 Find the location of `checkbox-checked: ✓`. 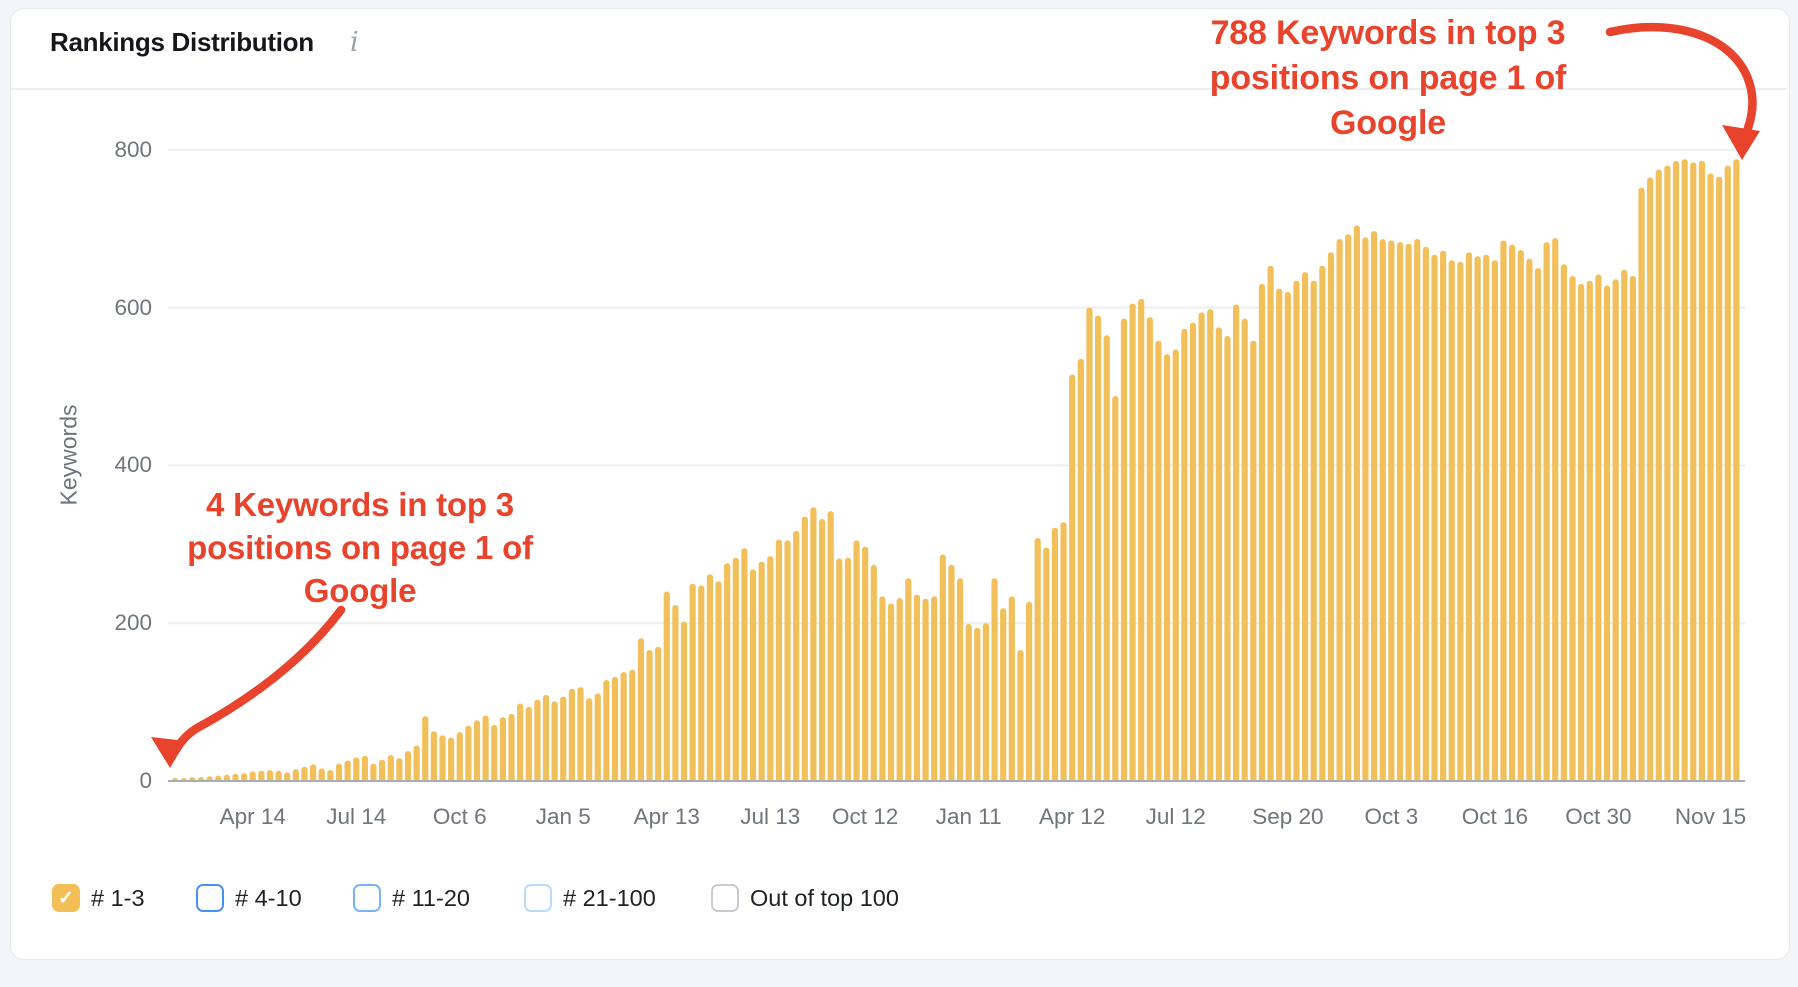

checkbox-checked: ✓ is located at coordinates (66, 898).